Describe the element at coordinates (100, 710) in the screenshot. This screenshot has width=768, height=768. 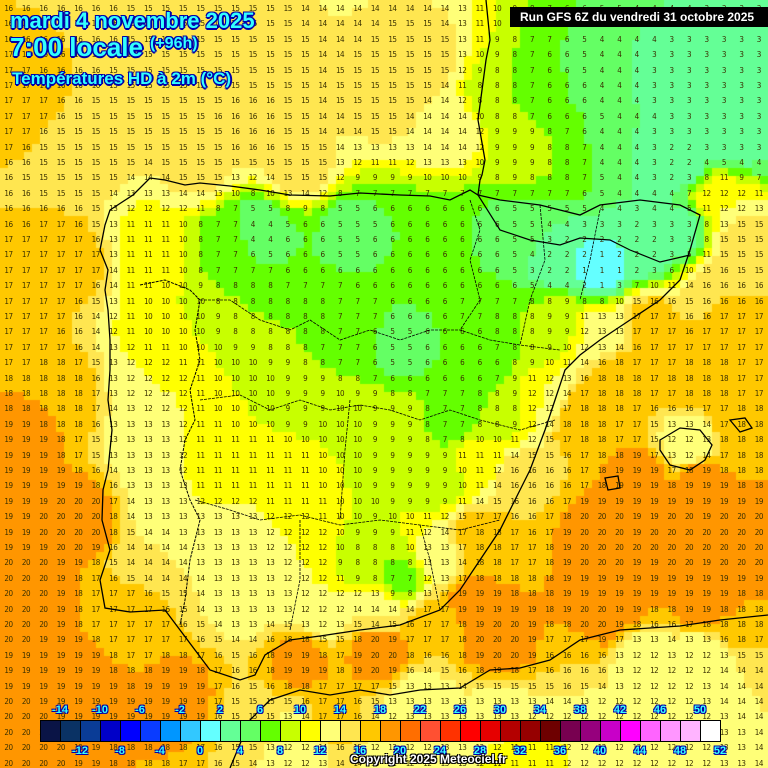
I see `legend-tick-label: -10` at that location.